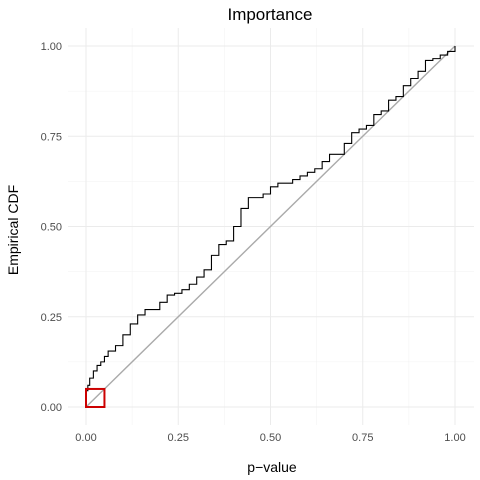 This screenshot has height=480, width=480. Describe the element at coordinates (51, 137) in the screenshot. I see `y-tick-label: 0.75` at that location.